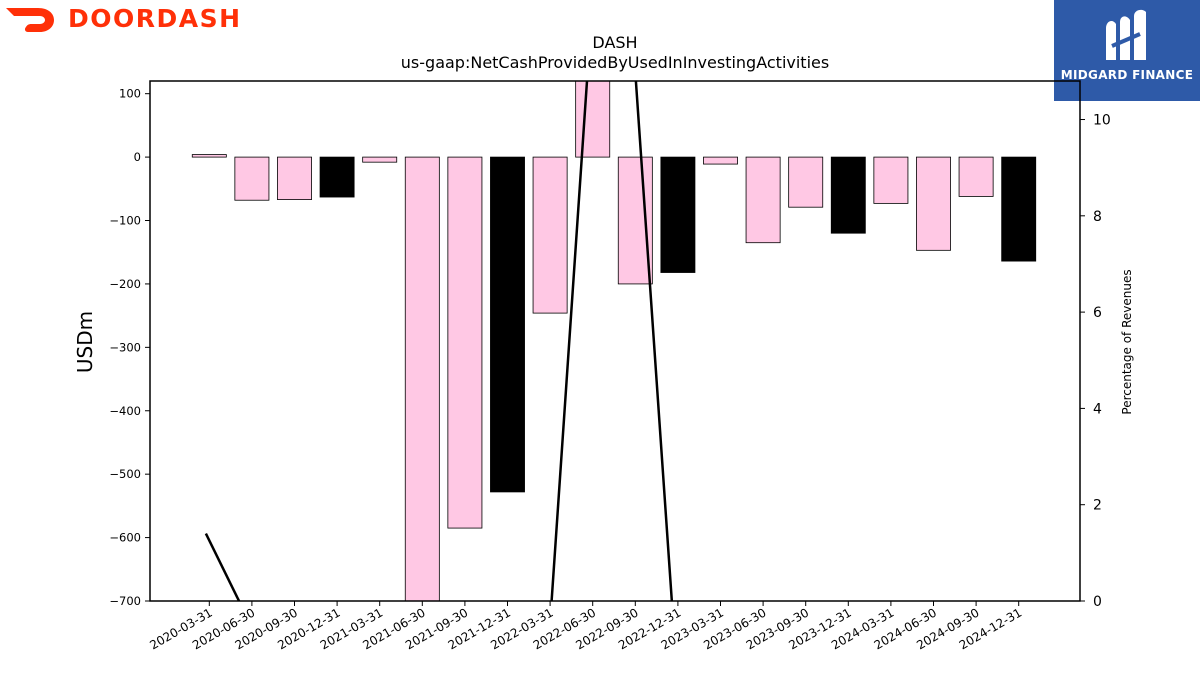  What do you see at coordinates (1097, 217) in the screenshot?
I see `y2-tick-label: 8` at bounding box center [1097, 217].